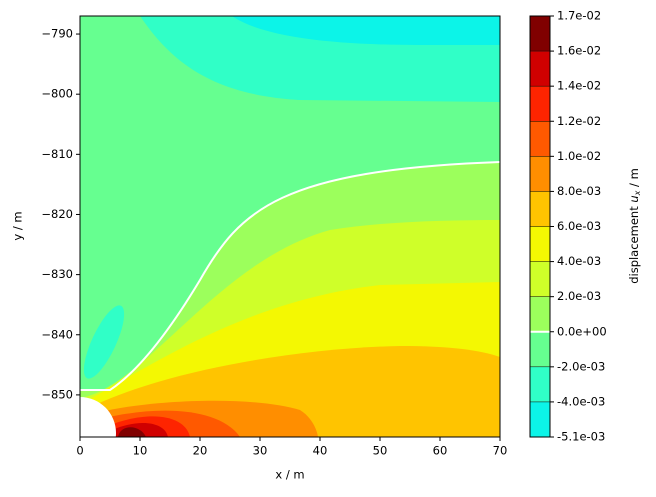 This screenshot has width=656, height=497. I want to click on y-tick-label: −840, so click(57, 334).